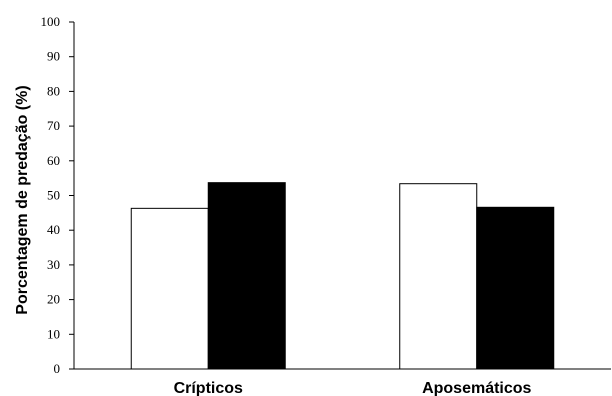 Image resolution: width=612 pixels, height=396 pixels. What do you see at coordinates (57, 368) in the screenshot?
I see `y-tick-label: 0` at bounding box center [57, 368].